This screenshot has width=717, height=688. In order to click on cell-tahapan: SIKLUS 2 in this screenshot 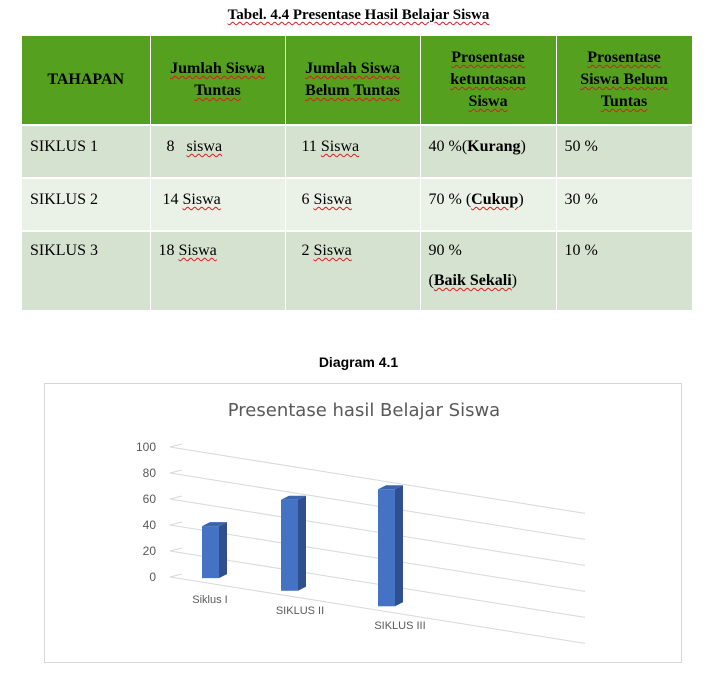, I will do `click(86, 205)`.